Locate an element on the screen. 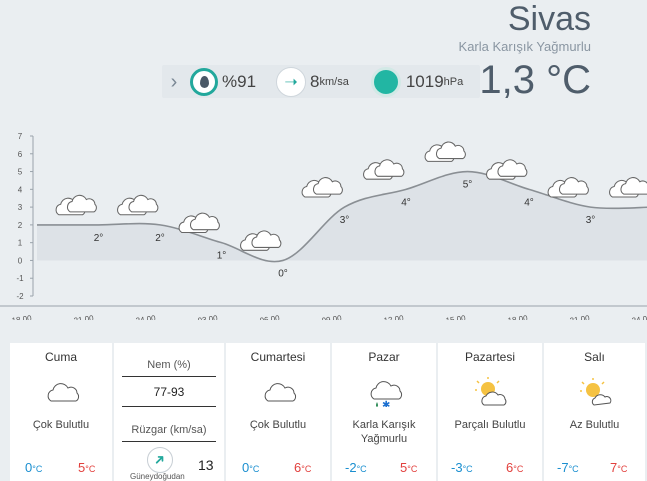 The image size is (647, 481). forecast-day: Cuma is located at coordinates (60, 357).